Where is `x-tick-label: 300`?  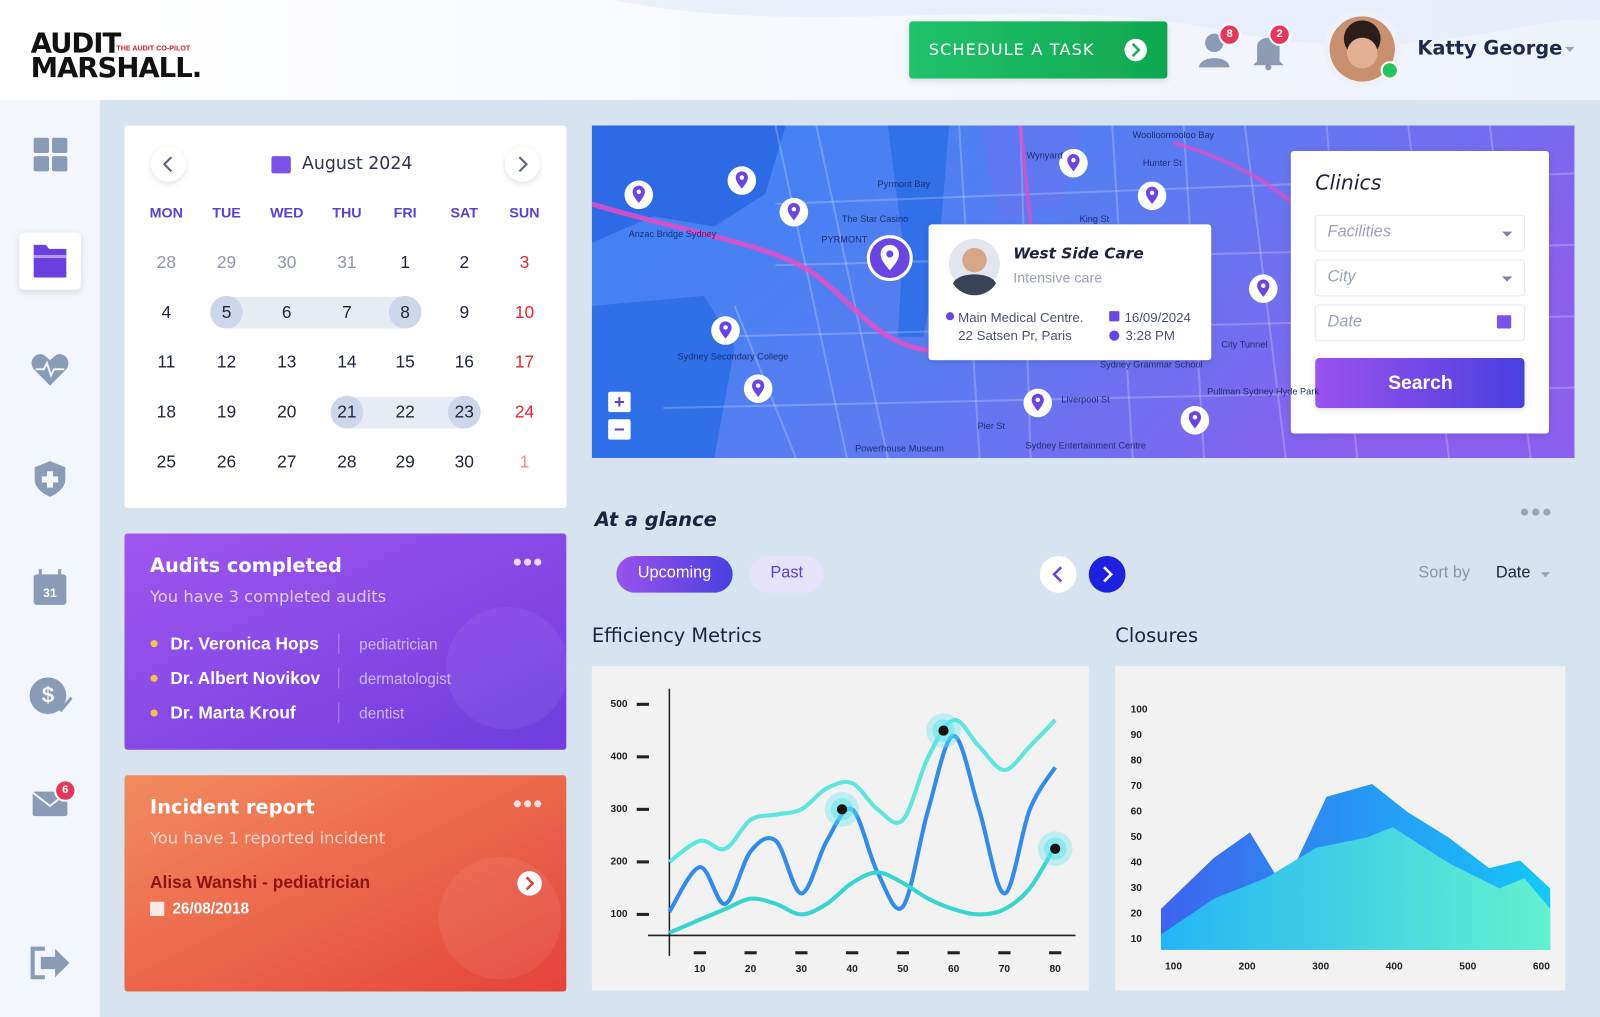 x-tick-label: 300 is located at coordinates (1320, 967).